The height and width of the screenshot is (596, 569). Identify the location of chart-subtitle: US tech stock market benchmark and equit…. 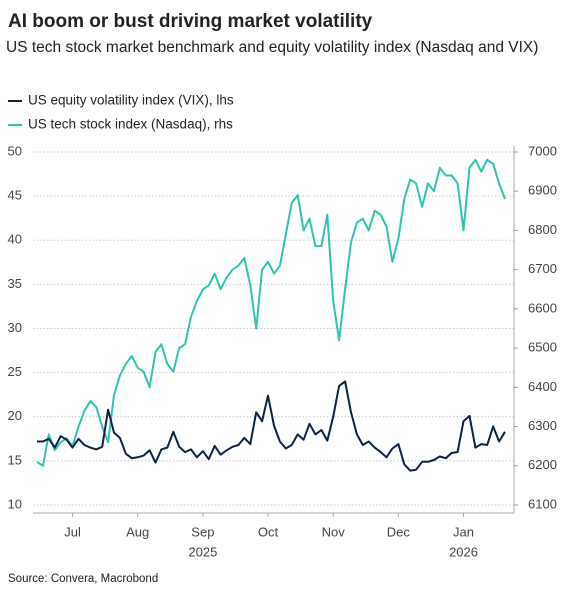
(272, 47).